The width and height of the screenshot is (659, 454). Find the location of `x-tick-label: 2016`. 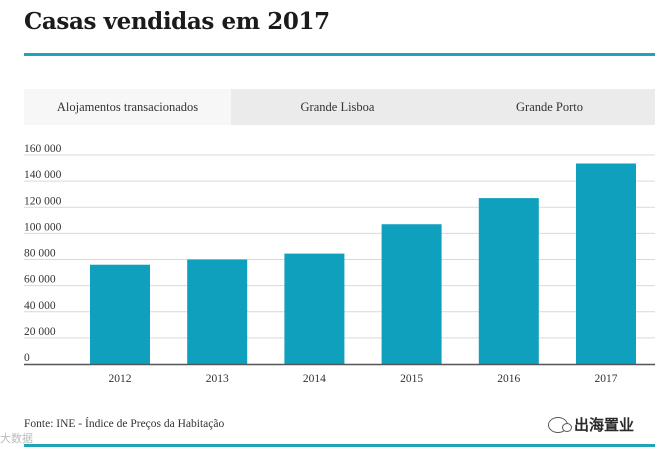

x-tick-label: 2016 is located at coordinates (508, 379).